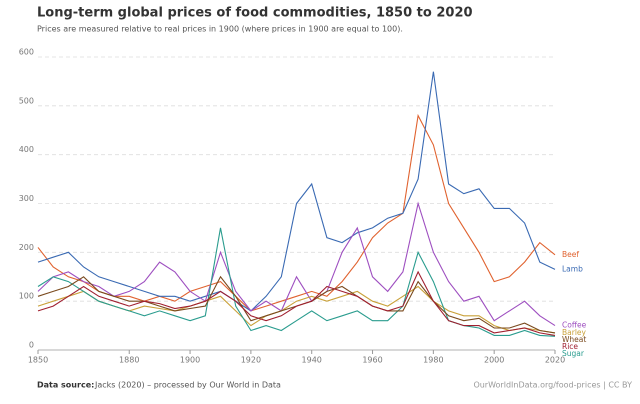  Describe the element at coordinates (574, 332) in the screenshot. I see `legend-label: Barley` at that location.